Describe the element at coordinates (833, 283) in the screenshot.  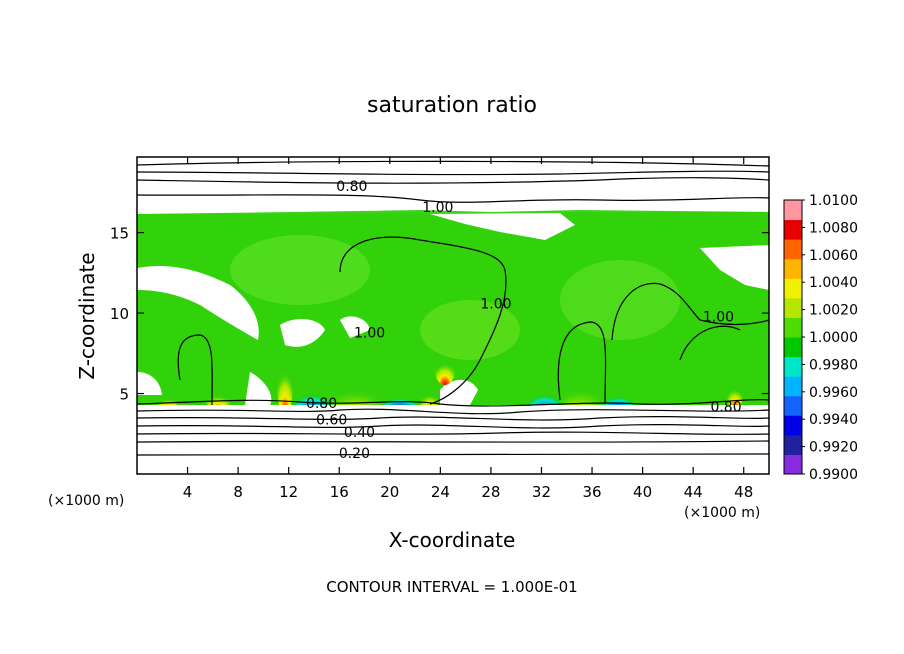
I see `colorbar-tick-label: 1.0040` at that location.